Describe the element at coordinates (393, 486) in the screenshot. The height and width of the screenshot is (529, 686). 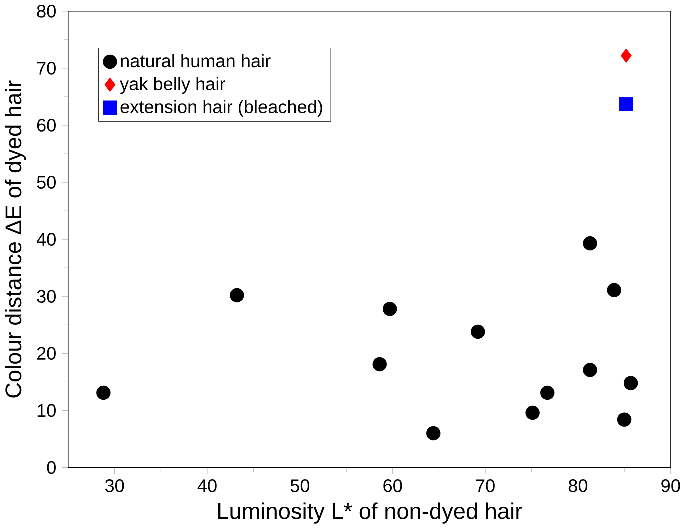
I see `x-tick-label: 60` at that location.